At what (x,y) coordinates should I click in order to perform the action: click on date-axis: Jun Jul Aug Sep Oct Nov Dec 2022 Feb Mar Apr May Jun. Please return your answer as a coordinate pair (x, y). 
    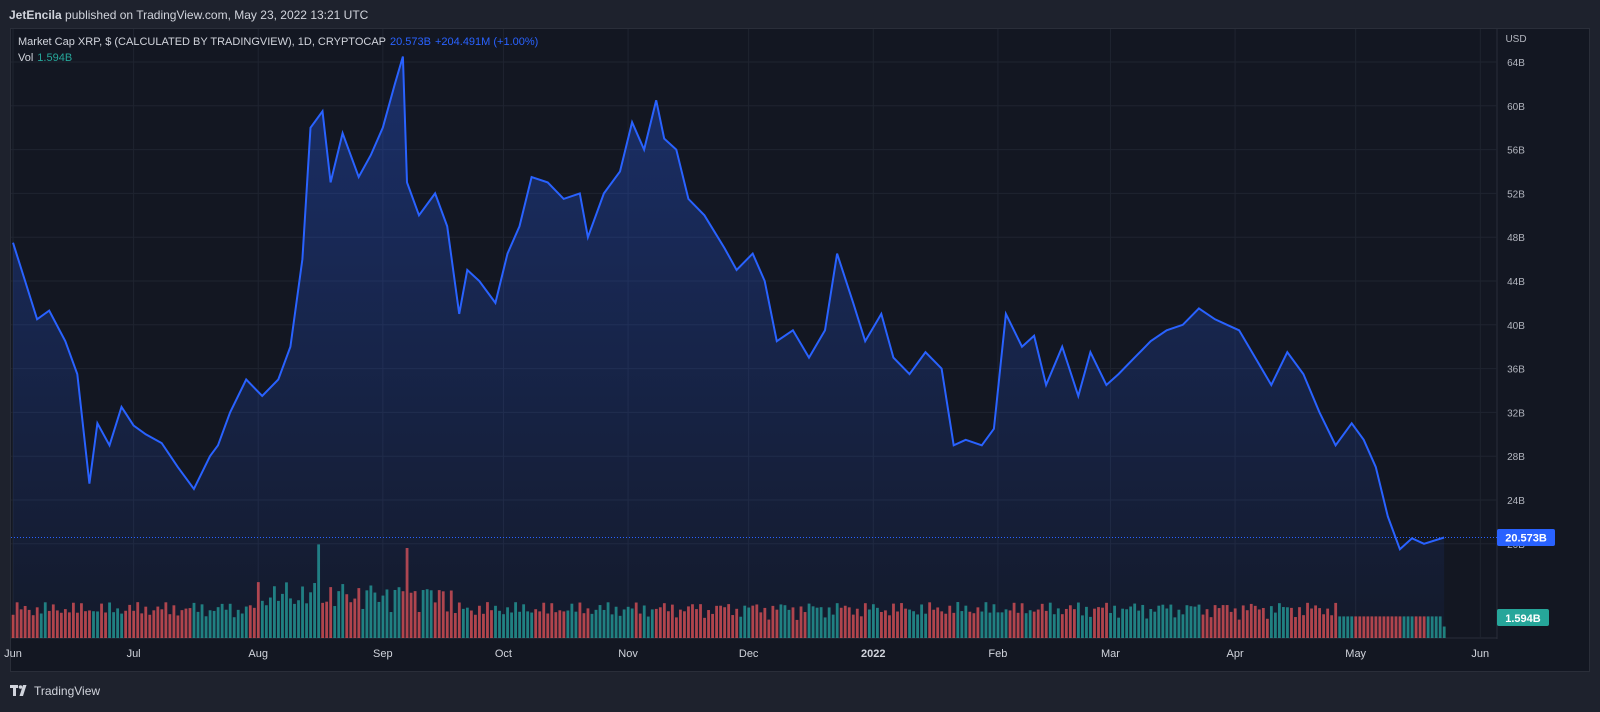
    Looking at the image, I should click on (746, 654).